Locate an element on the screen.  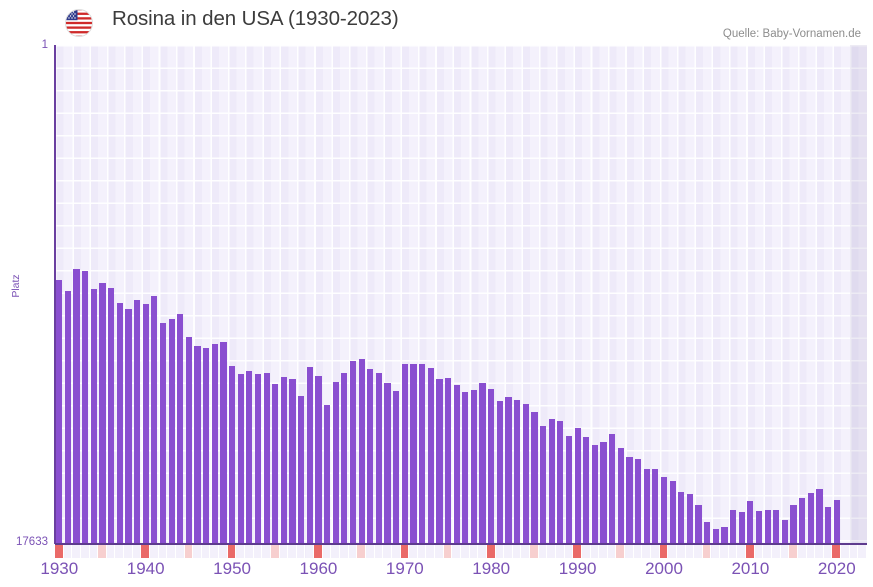
bar-2018 is located at coordinates (819, 516).